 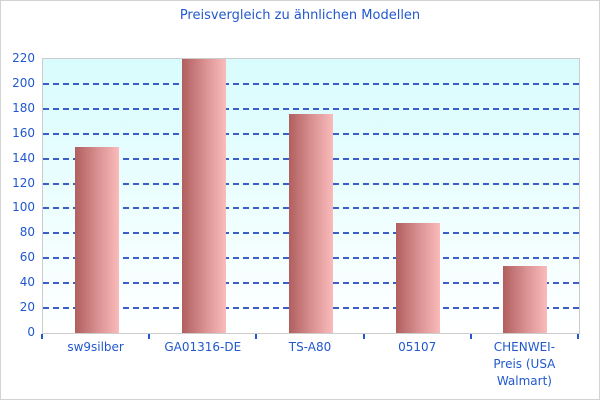 What do you see at coordinates (27, 232) in the screenshot?
I see `y-tick-label: 80` at bounding box center [27, 232].